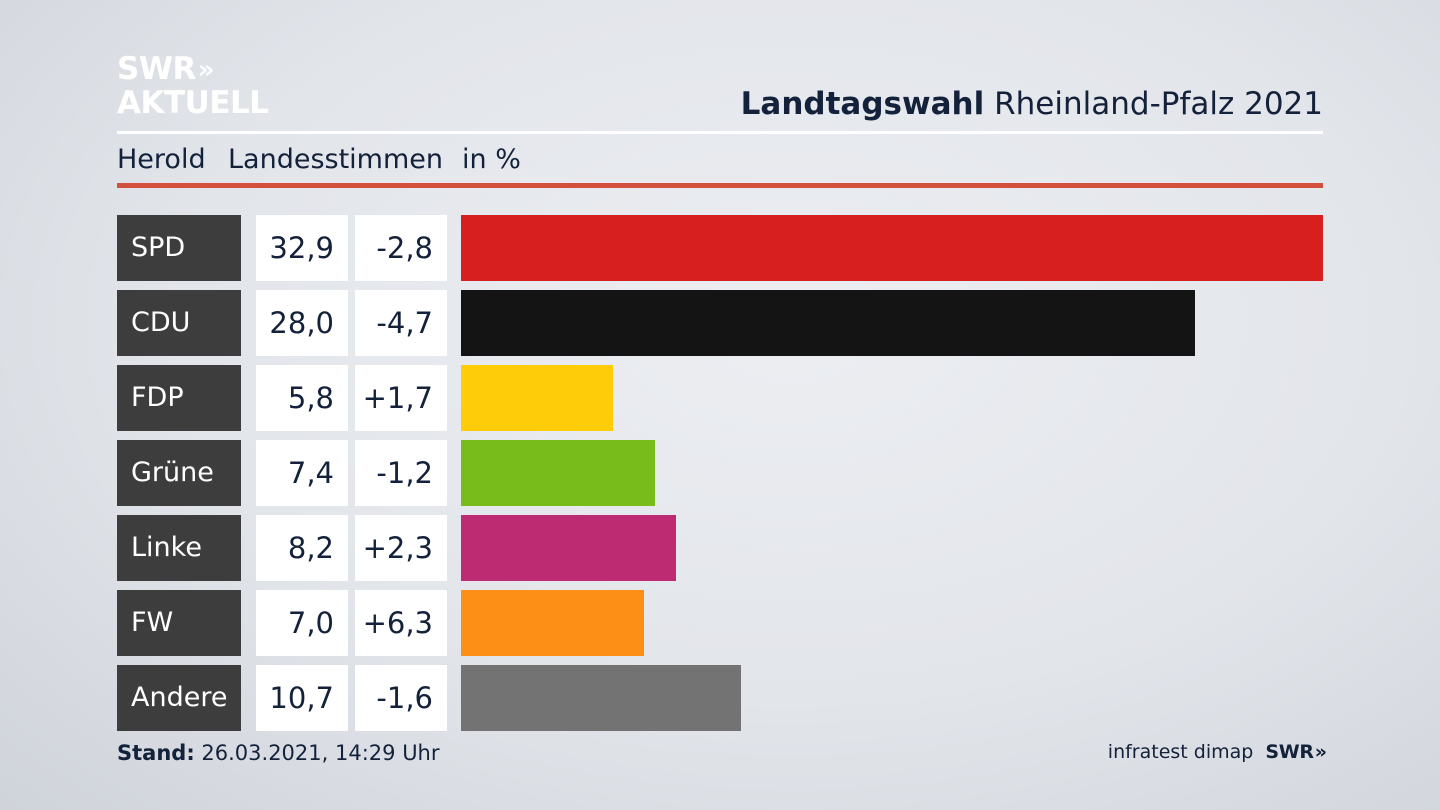  What do you see at coordinates (537, 398) in the screenshot?
I see `bar-fdp` at bounding box center [537, 398].